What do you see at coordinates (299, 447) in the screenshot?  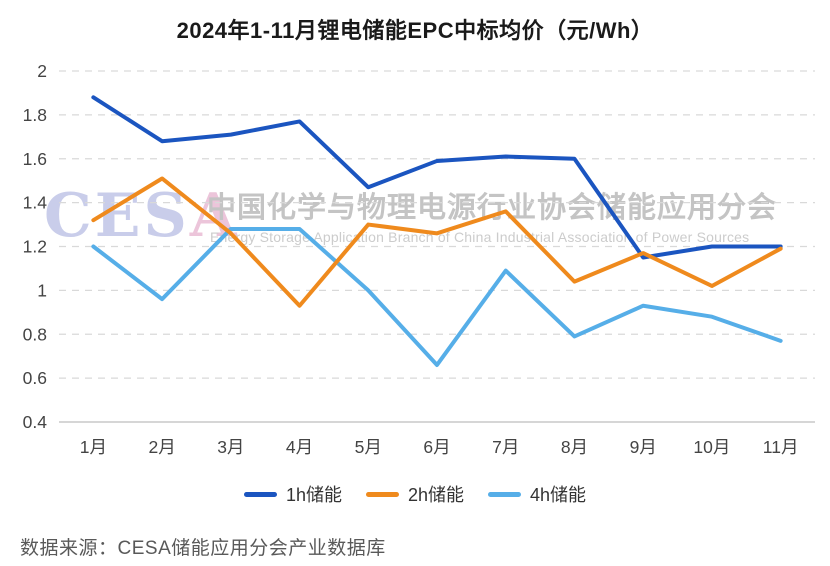 I see `x-tick-label: 4月` at bounding box center [299, 447].